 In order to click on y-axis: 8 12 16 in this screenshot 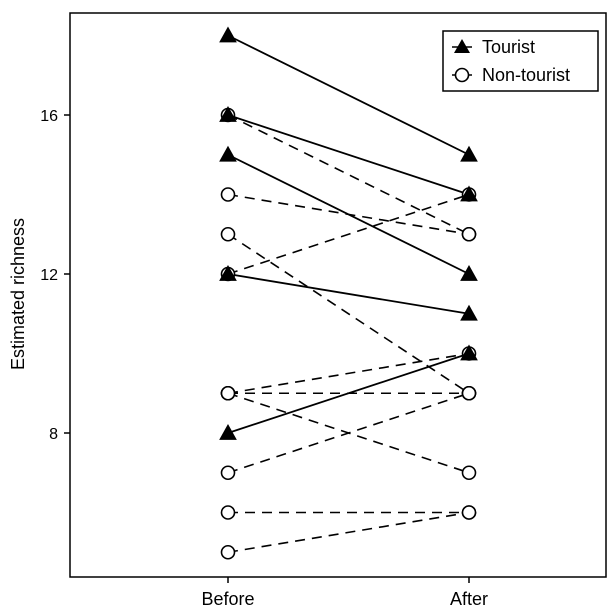, I will do `click(55, 275)`.